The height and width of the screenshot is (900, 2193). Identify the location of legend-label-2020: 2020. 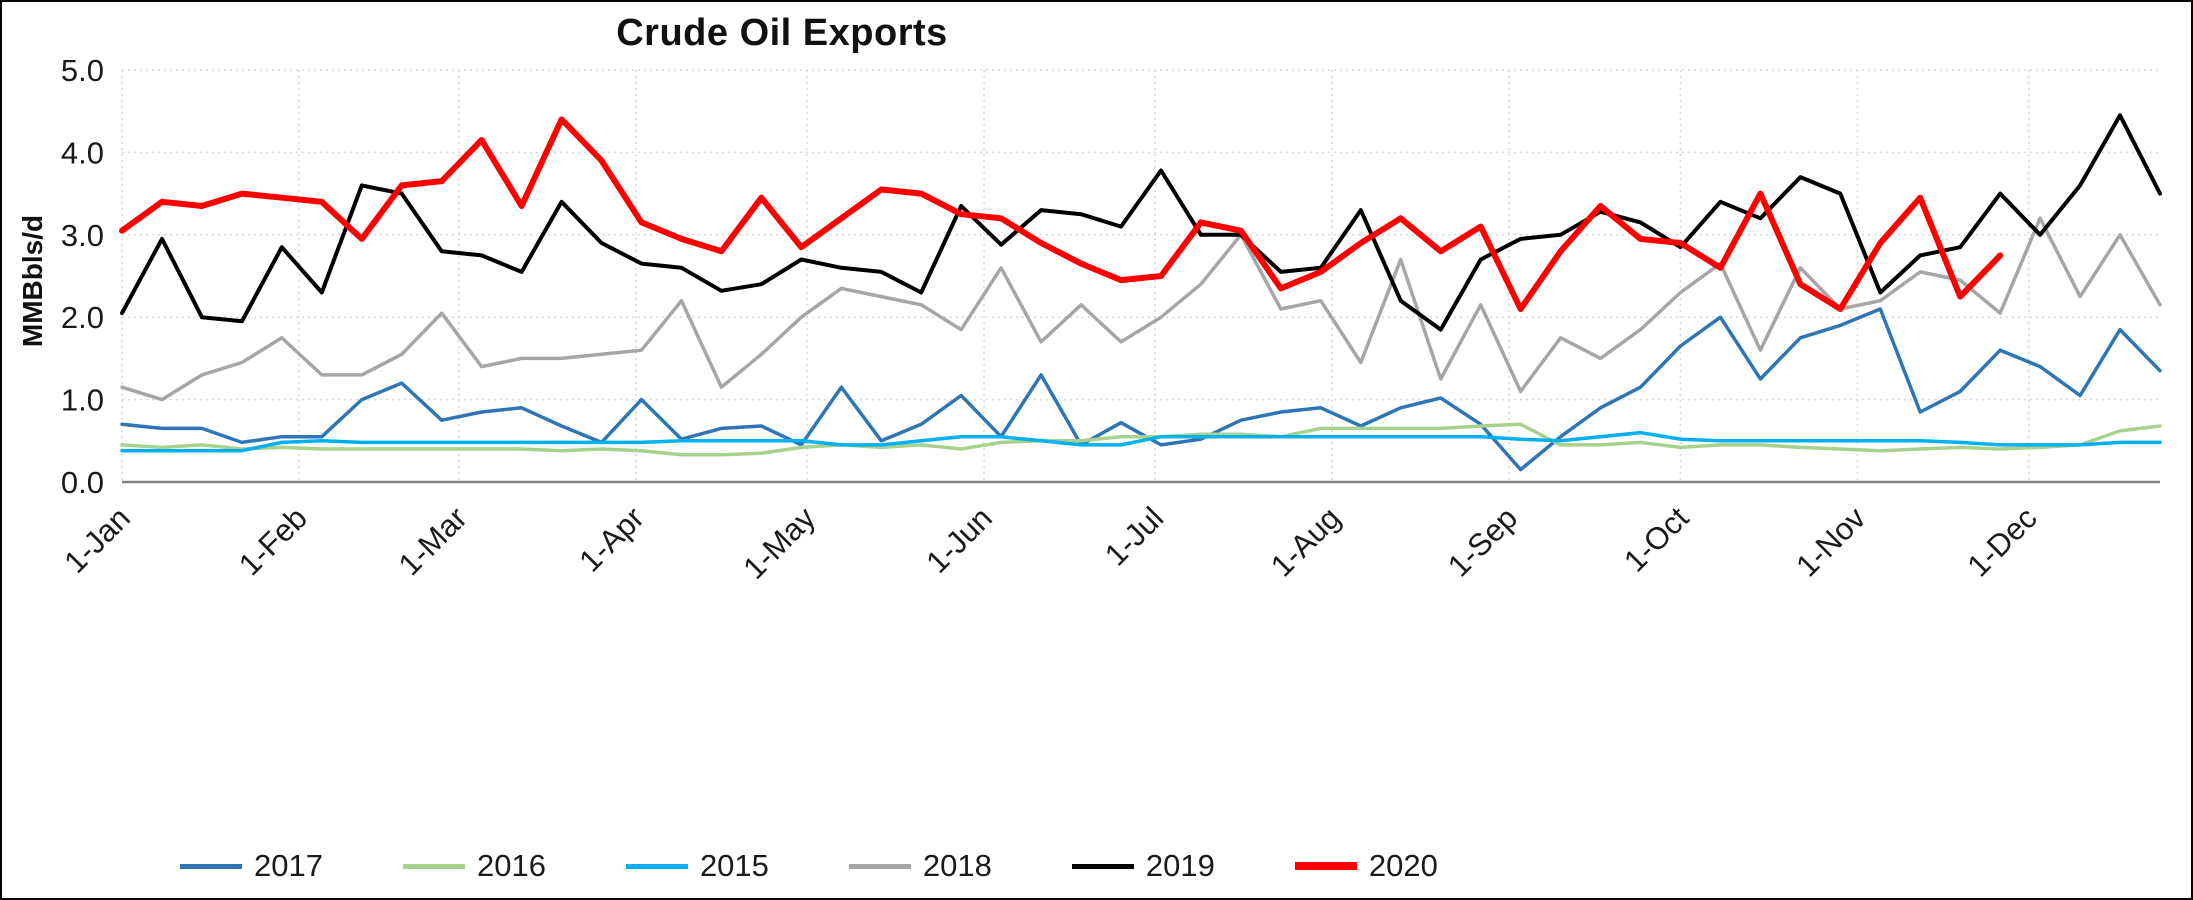
(1403, 865).